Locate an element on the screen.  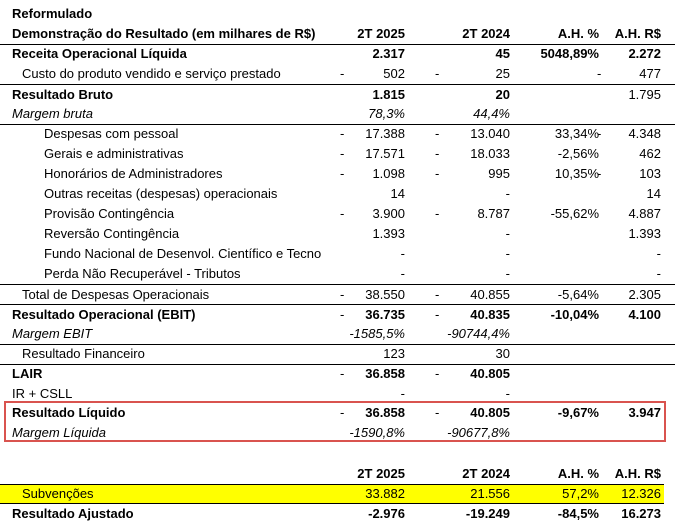
value-2t2024: -90744,4% is located at coordinates (478, 333).